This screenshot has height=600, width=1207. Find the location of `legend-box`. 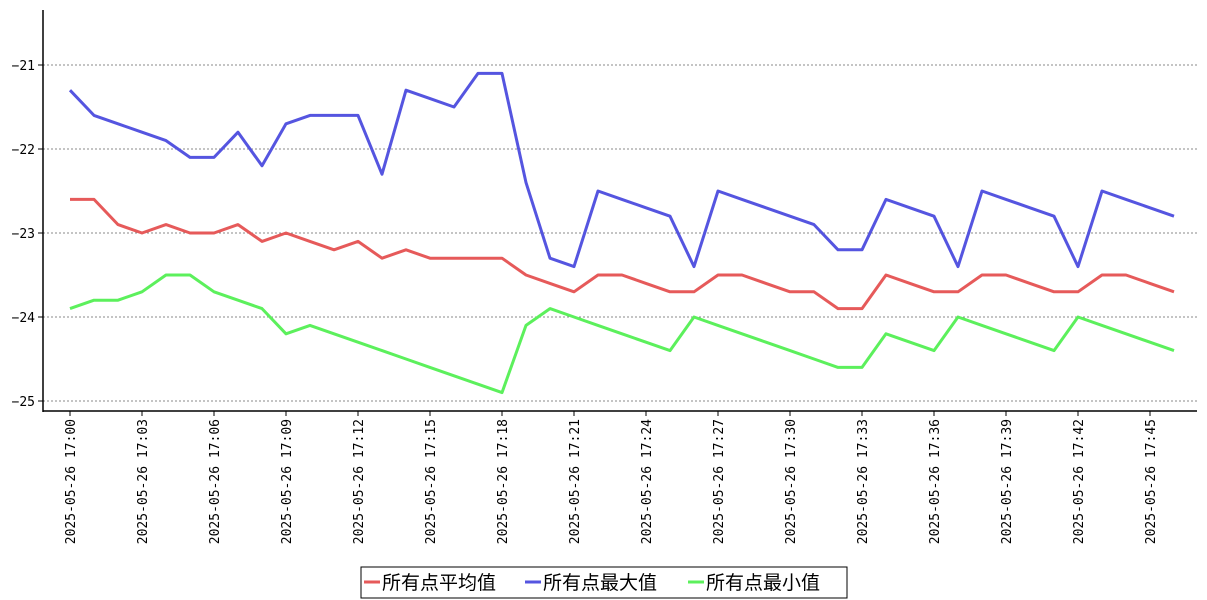

legend-box is located at coordinates (604, 582).